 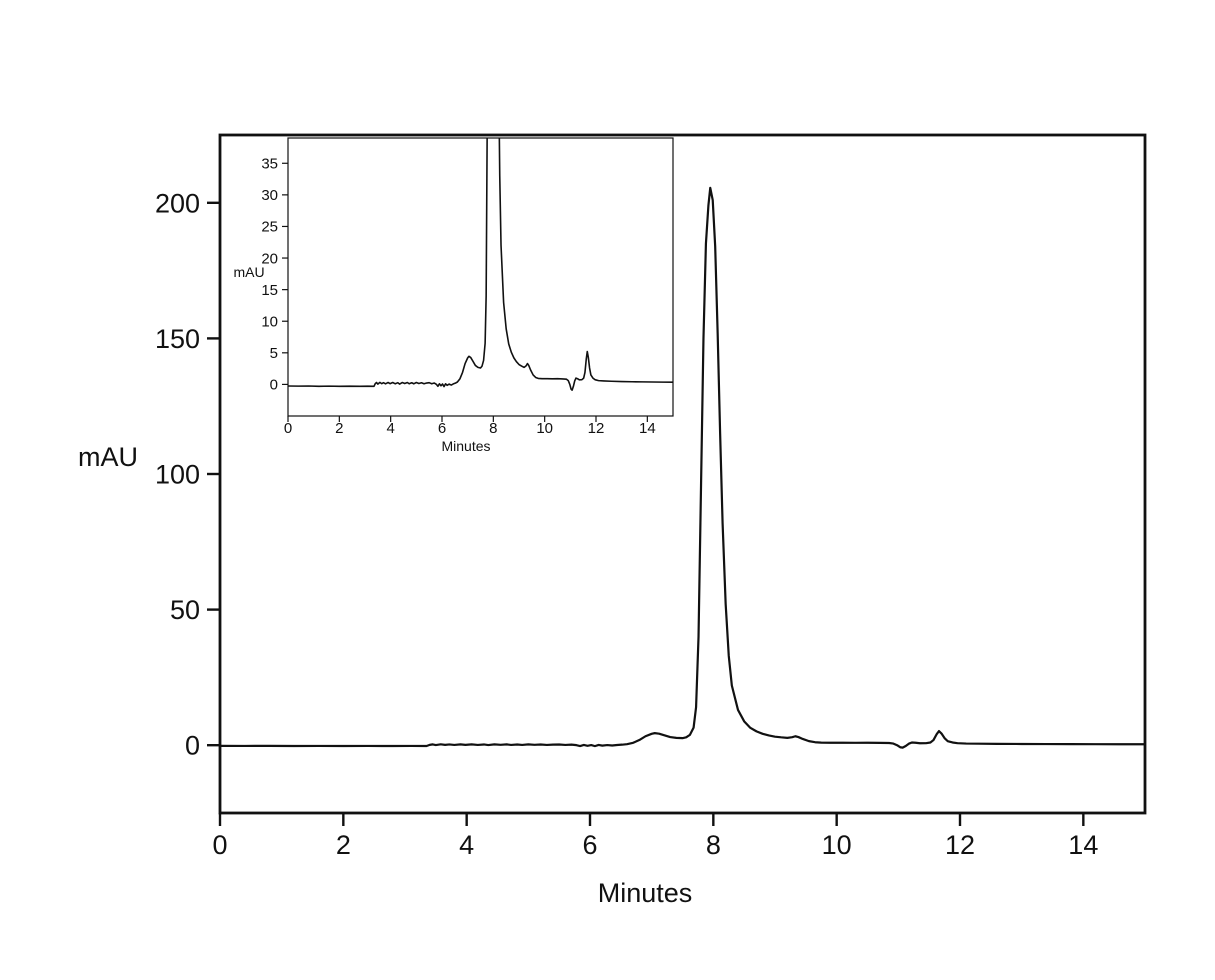 I want to click on main-plot-x-tick-label: 14, so click(x=1083, y=845).